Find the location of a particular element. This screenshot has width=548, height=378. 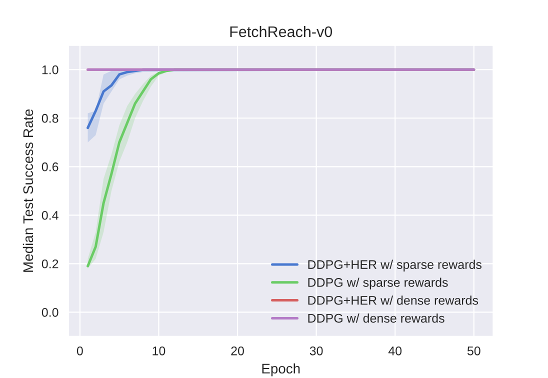

x-tick-label: 40 is located at coordinates (395, 351).